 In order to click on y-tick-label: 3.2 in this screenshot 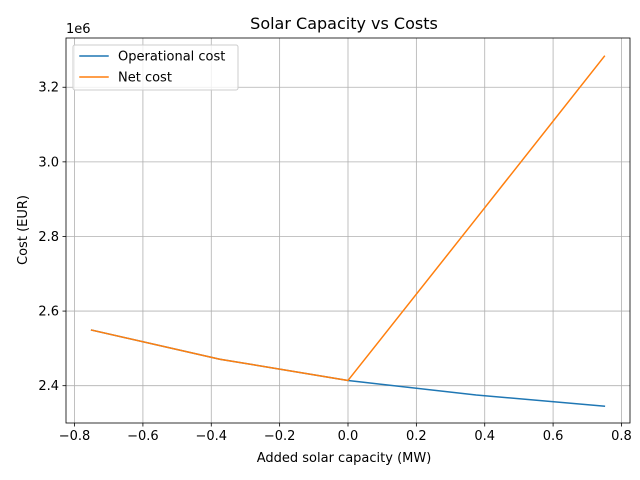, I will do `click(48, 88)`.